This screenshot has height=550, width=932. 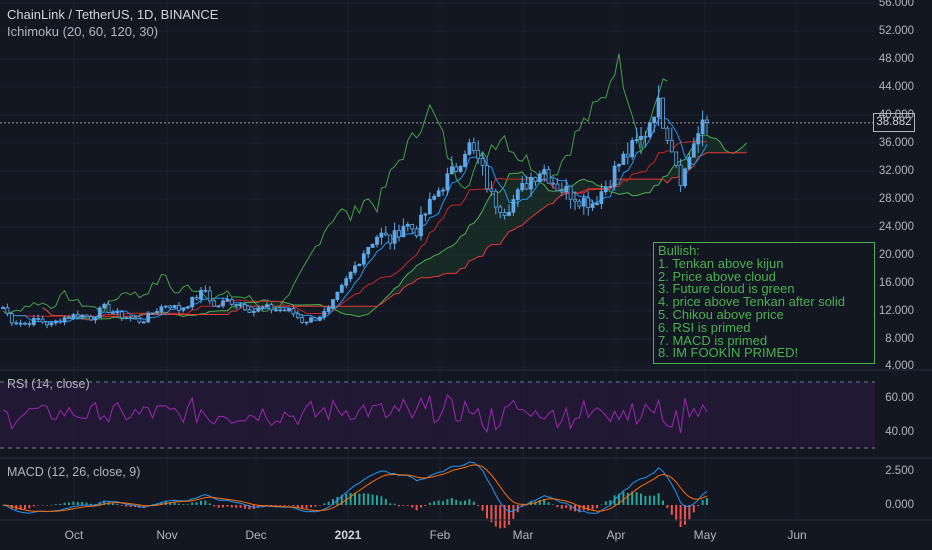 I want to click on rsi-indicator-label: RSI (14, close), so click(x=48, y=384).